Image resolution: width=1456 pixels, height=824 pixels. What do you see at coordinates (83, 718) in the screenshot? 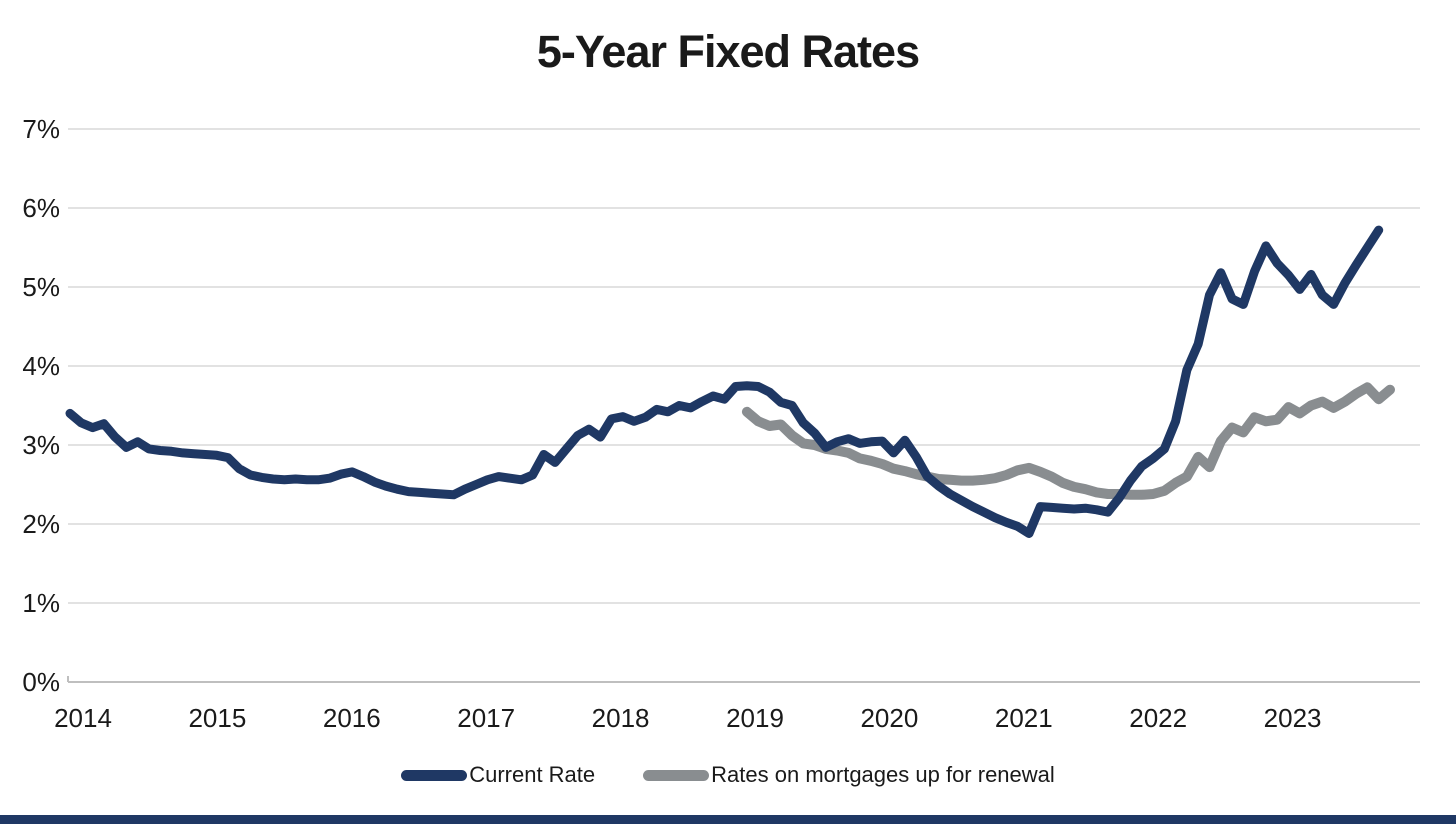
I see `x-axis-tick-label: 2014` at bounding box center [83, 718].